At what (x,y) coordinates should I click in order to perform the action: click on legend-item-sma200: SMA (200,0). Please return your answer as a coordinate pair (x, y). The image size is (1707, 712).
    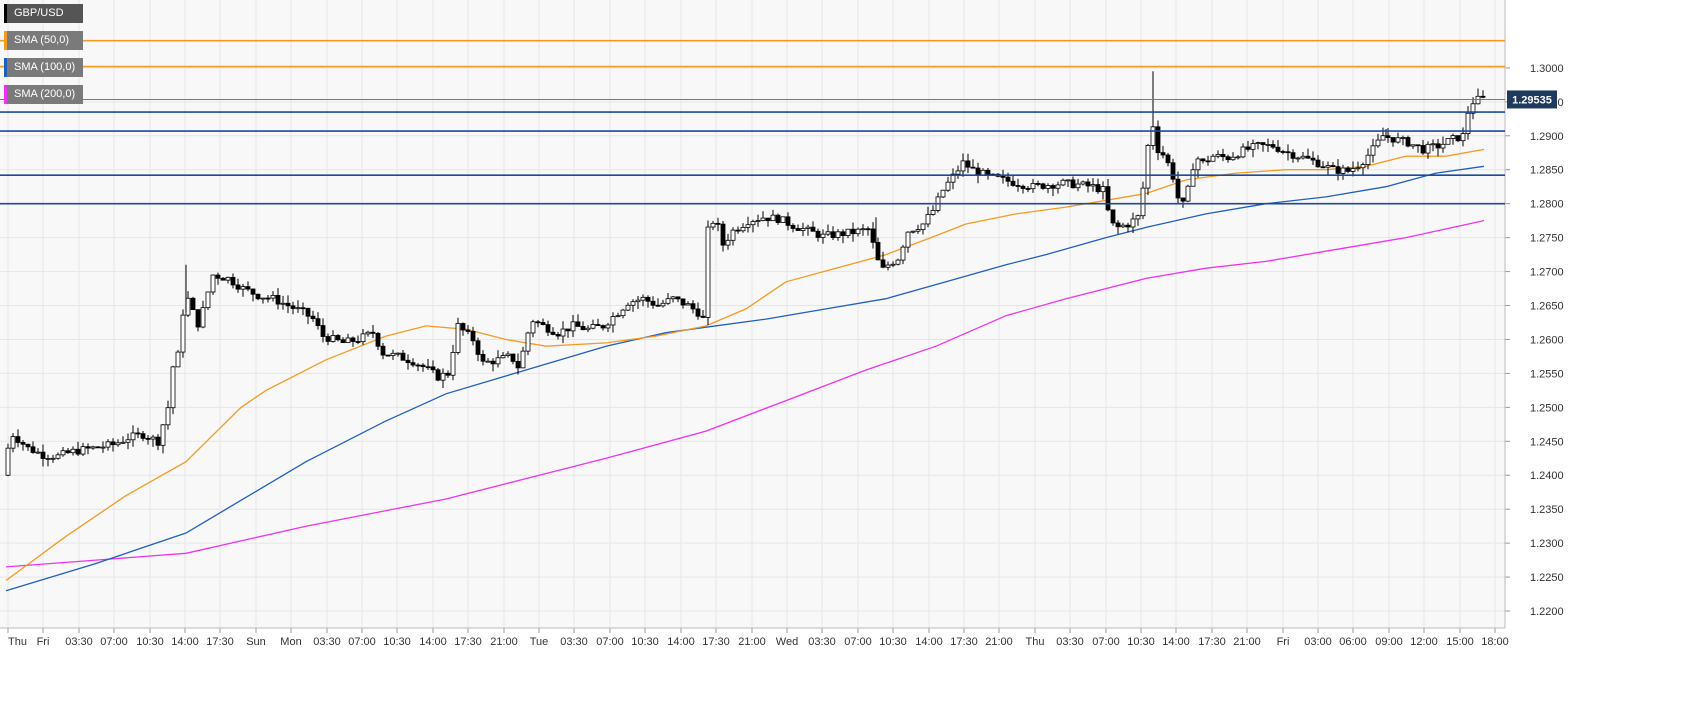
    Looking at the image, I should click on (44, 94).